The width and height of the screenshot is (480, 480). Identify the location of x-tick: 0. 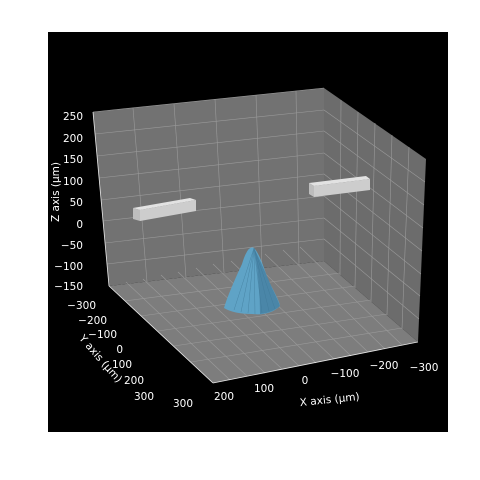
(305, 381).